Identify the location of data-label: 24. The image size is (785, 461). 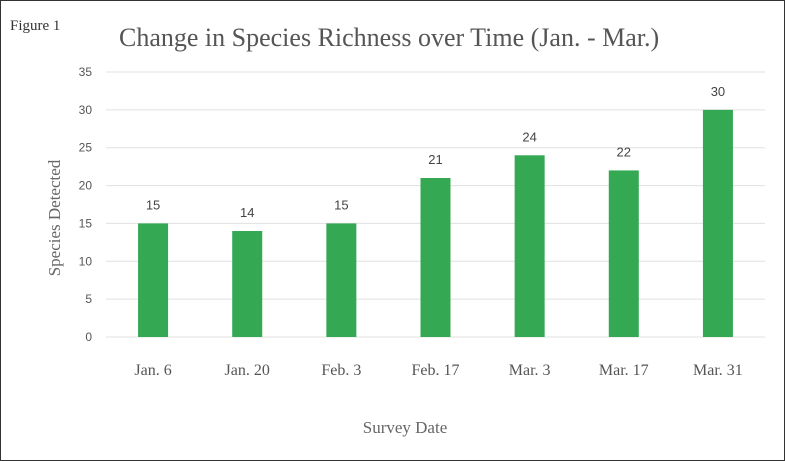
(529, 136).